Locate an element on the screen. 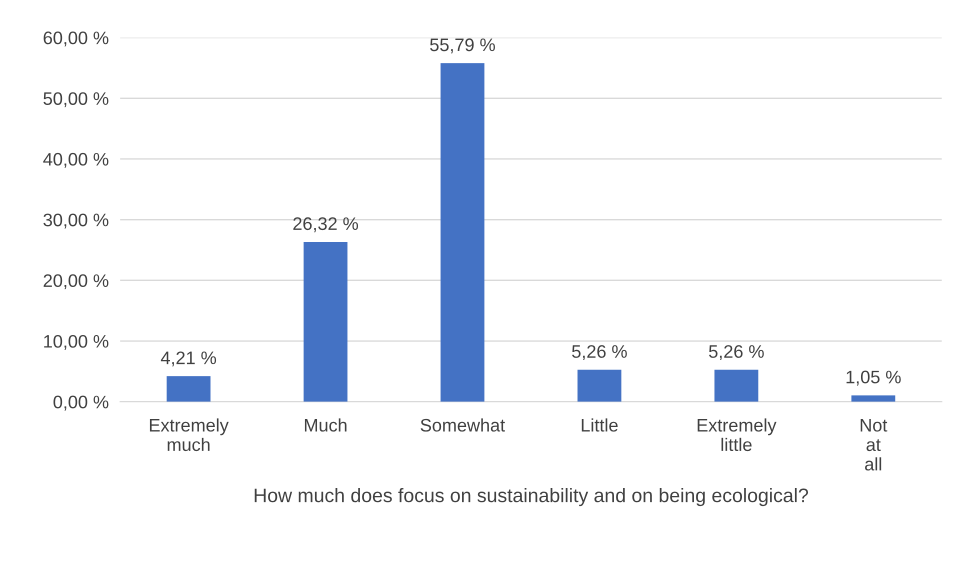  x-tick-label: Little is located at coordinates (600, 425).